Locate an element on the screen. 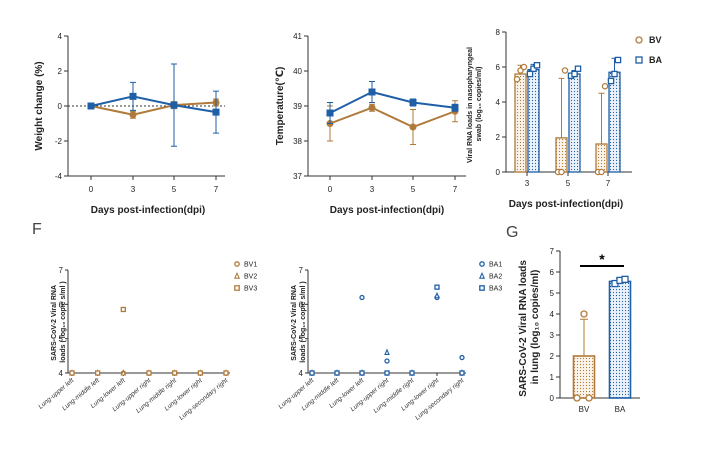  weight-x-tick-label: 5 is located at coordinates (174, 189).